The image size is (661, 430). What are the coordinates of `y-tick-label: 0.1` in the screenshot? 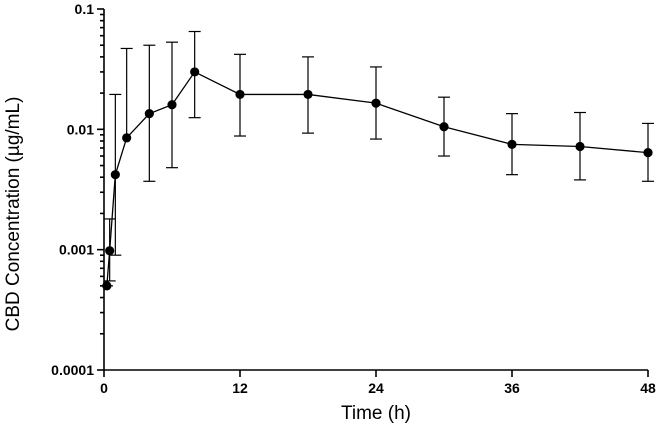 It's located at (85, 9).